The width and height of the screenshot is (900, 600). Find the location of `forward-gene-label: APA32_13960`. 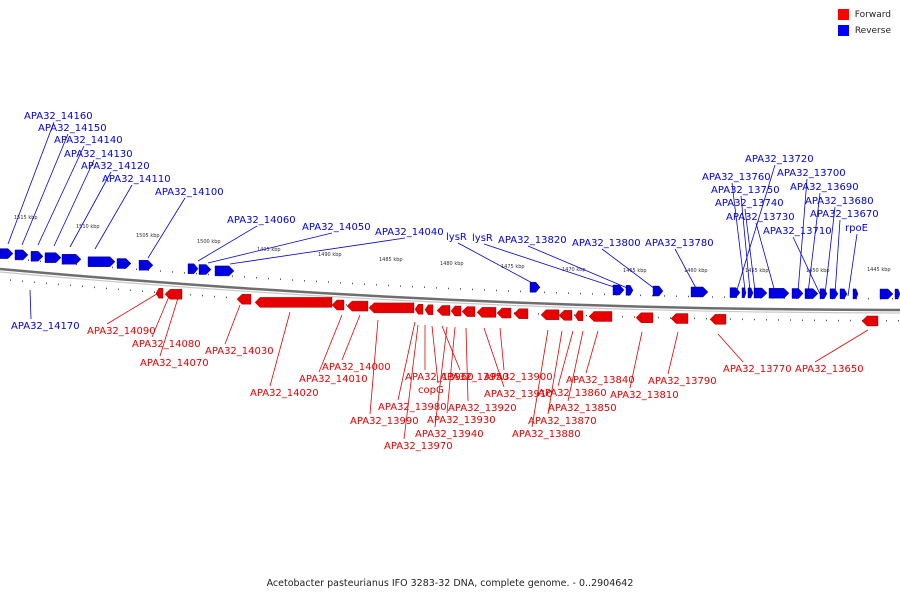

forward-gene-label: APA32_13960 is located at coordinates (439, 377).